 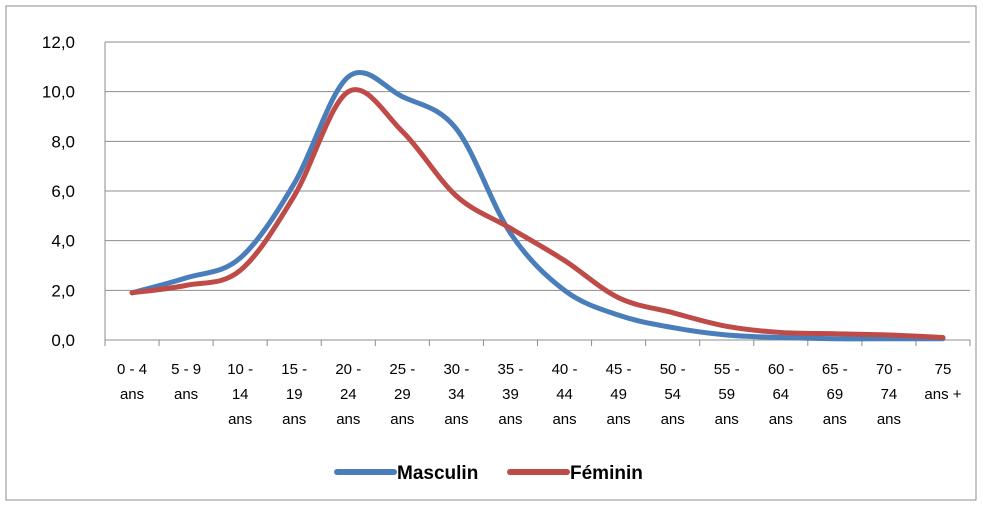 I want to click on legend-label-masculin: Masculin, so click(x=437, y=473).